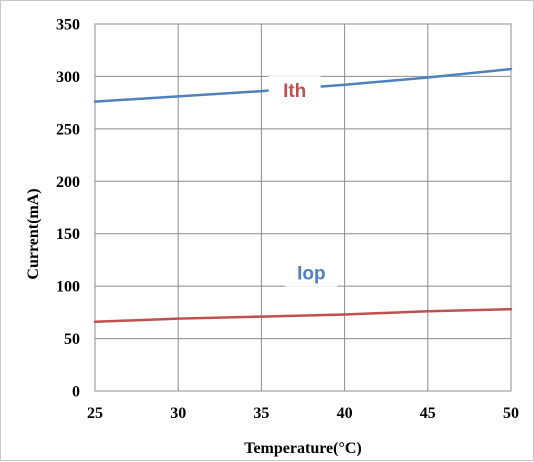 The width and height of the screenshot is (534, 462). Describe the element at coordinates (72, 339) in the screenshot. I see `y-tick-label: 50` at that location.